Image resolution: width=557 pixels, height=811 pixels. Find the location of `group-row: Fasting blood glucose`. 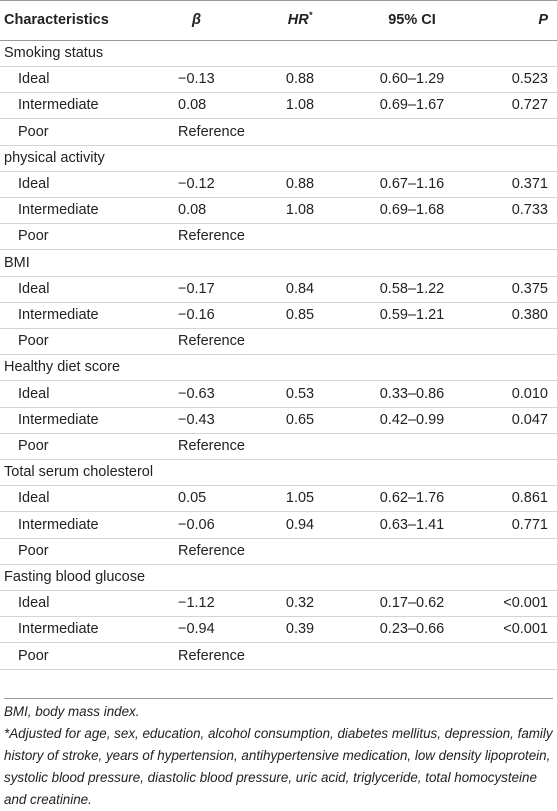

group-row: Fasting blood glucose is located at coordinates (278, 577).